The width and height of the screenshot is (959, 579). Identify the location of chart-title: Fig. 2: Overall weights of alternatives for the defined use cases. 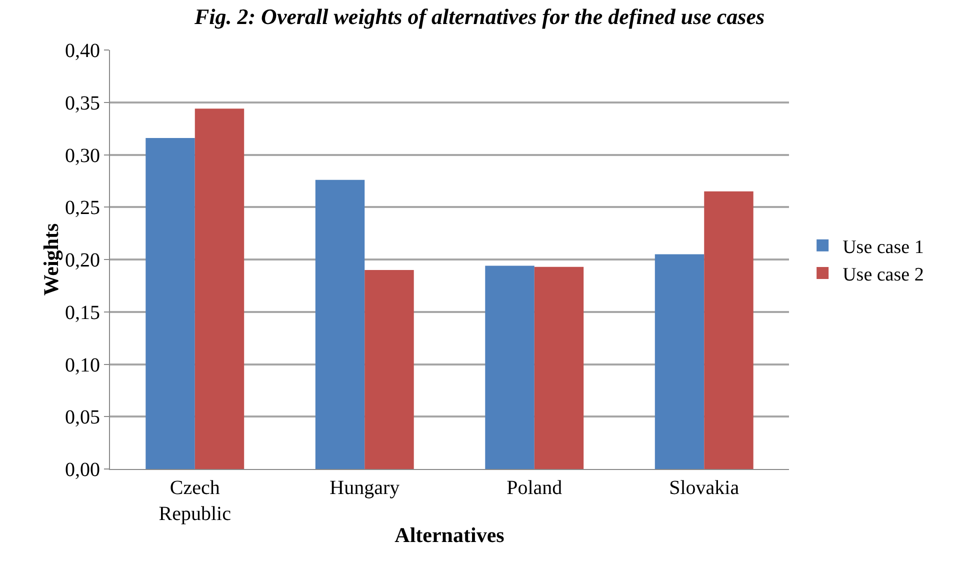
(479, 17).